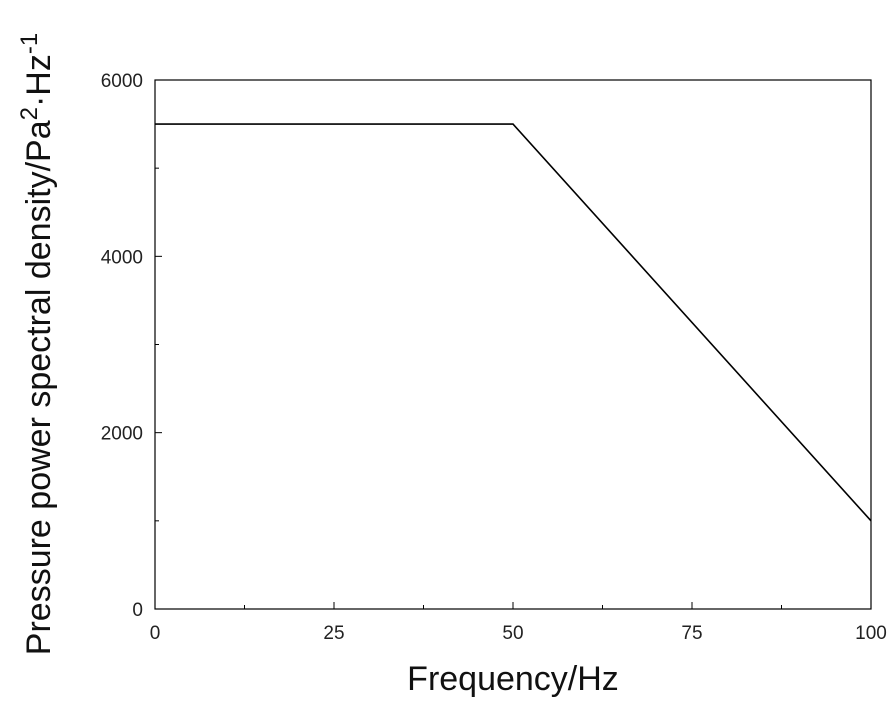 The image size is (893, 705). I want to click on y-tick-label: 6000, so click(122, 81).